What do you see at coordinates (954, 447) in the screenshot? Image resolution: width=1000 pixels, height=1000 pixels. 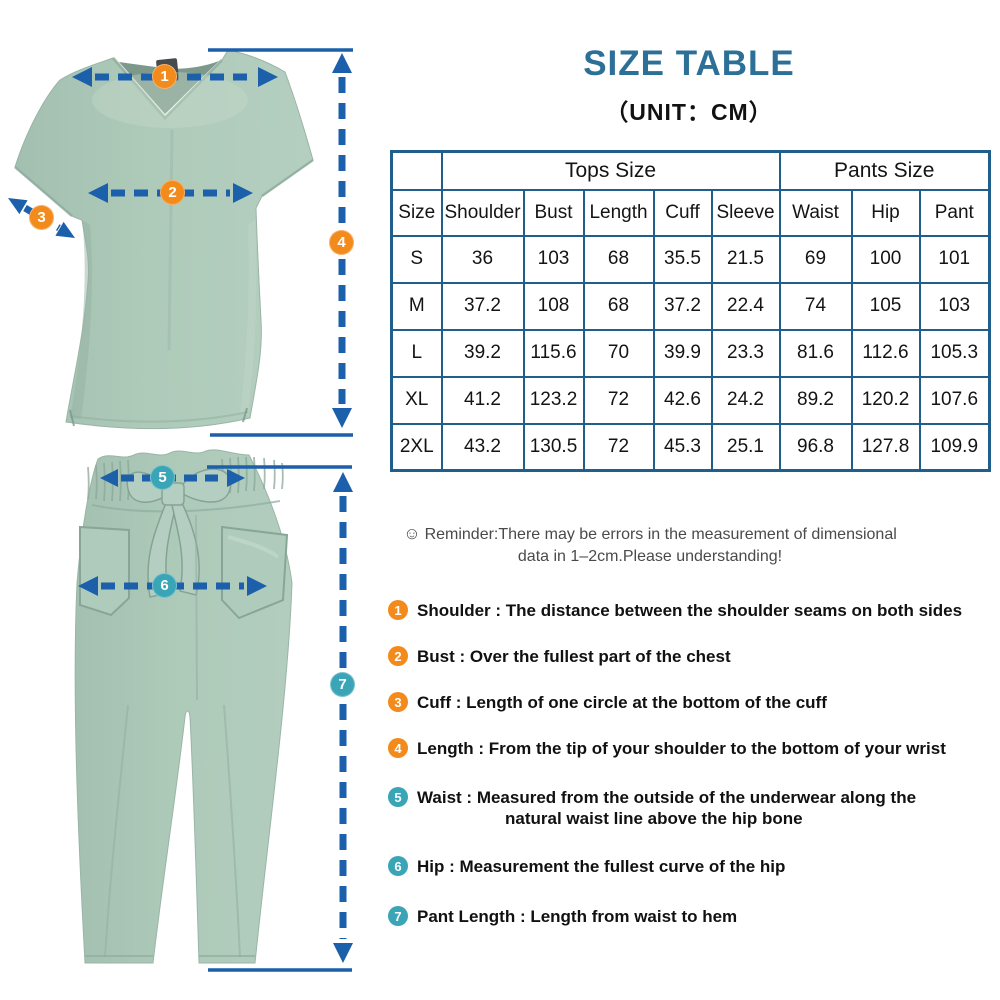 I see `measurement-value: 109.9` at bounding box center [954, 447].